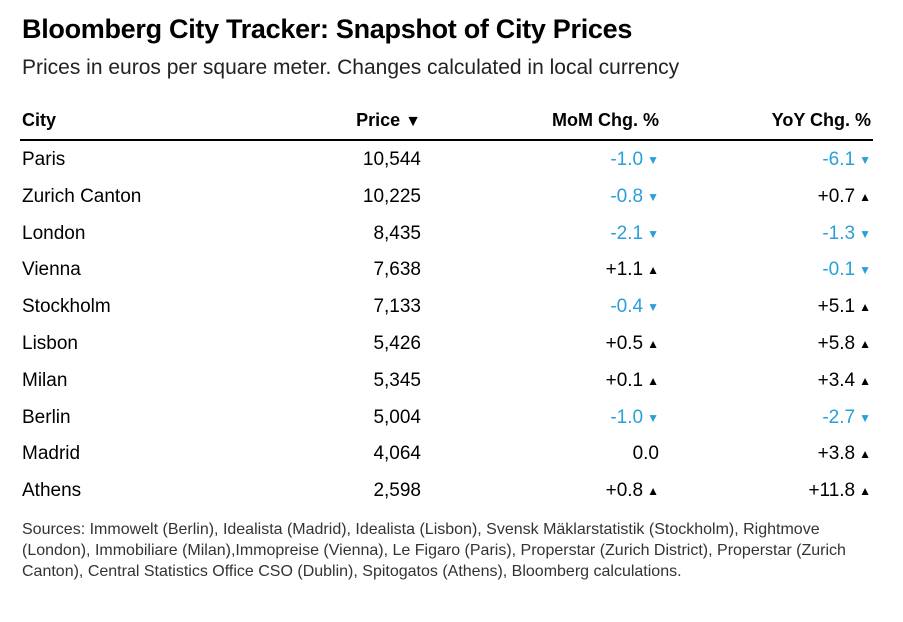 This screenshot has width=903, height=622. I want to click on city-name: London, so click(54, 233).